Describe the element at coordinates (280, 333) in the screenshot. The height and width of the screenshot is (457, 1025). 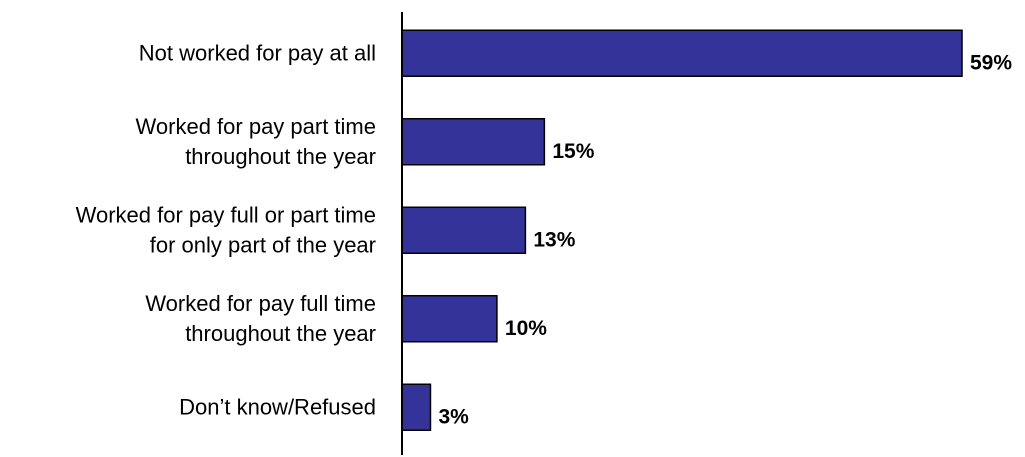
I see `category-label-3-line-1: throughout the year` at that location.